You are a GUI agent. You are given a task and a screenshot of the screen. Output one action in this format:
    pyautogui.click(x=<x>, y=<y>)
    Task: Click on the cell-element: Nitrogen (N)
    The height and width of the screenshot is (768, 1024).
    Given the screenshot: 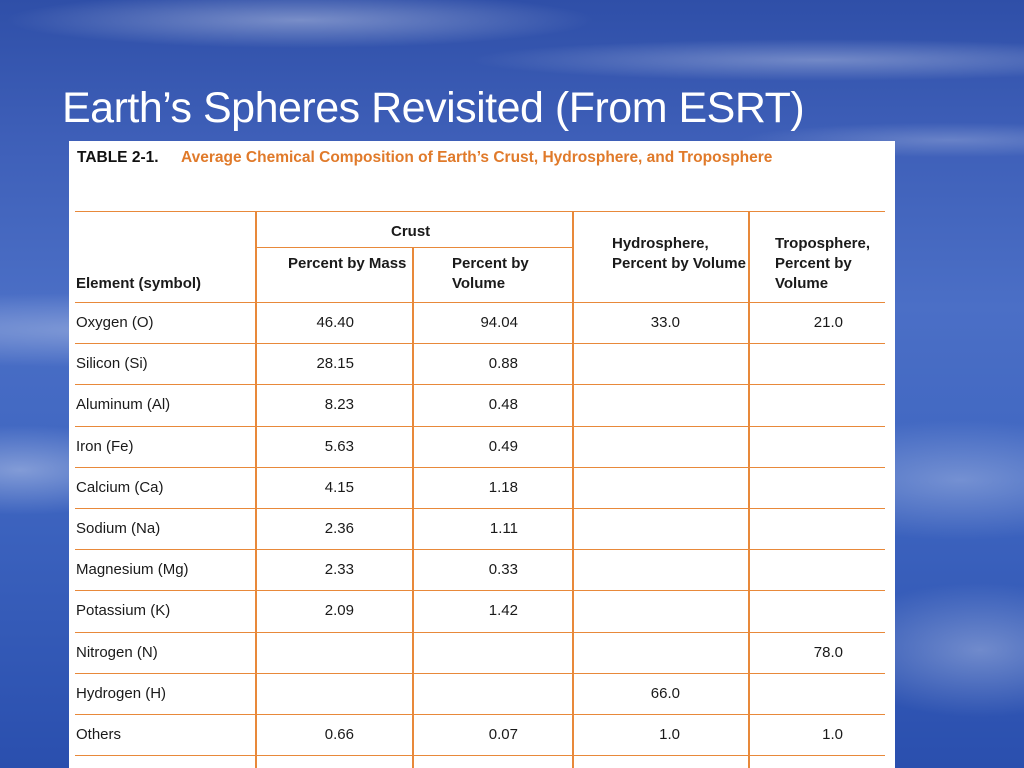 What is the action you would take?
    pyautogui.click(x=117, y=652)
    